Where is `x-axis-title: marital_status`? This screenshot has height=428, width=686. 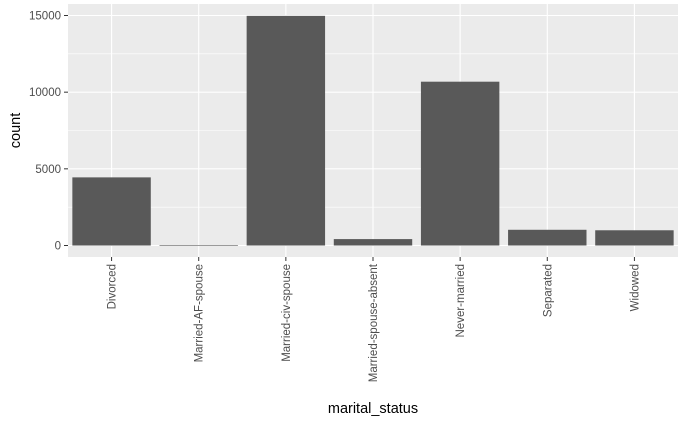
x-axis-title: marital_status is located at coordinates (373, 409).